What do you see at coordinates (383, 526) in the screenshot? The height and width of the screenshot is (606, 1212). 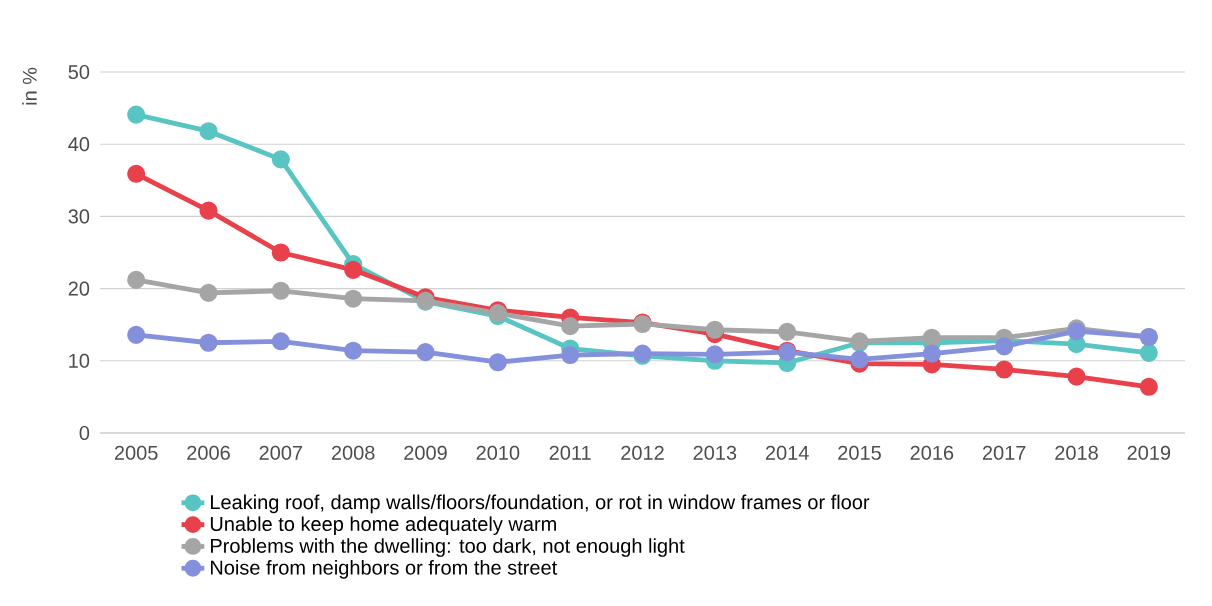 I see `legend-label: Unable to keep home adequately warm` at bounding box center [383, 526].